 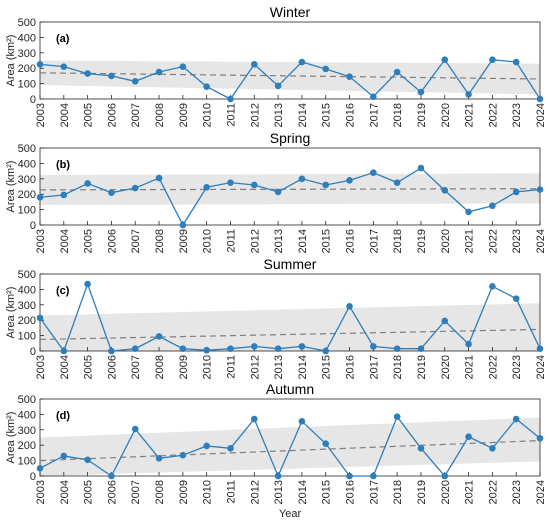 I want to click on confidence-band, so click(x=290, y=446).